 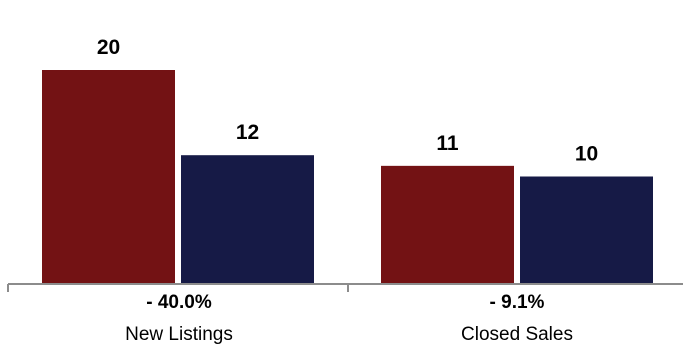 I want to click on value-label-new-listings-series-2: 12, so click(x=247, y=132).